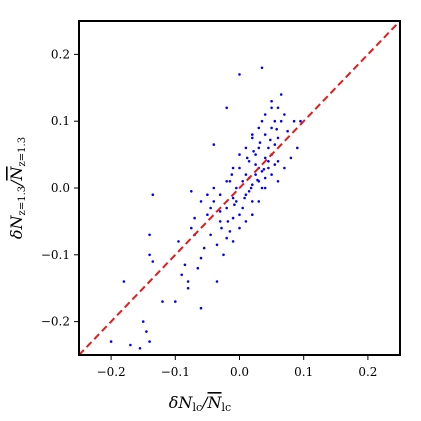 Image resolution: width=421 pixels, height=421 pixels. Describe the element at coordinates (367, 372) in the screenshot. I see `x-tick-label: 0.2` at that location.